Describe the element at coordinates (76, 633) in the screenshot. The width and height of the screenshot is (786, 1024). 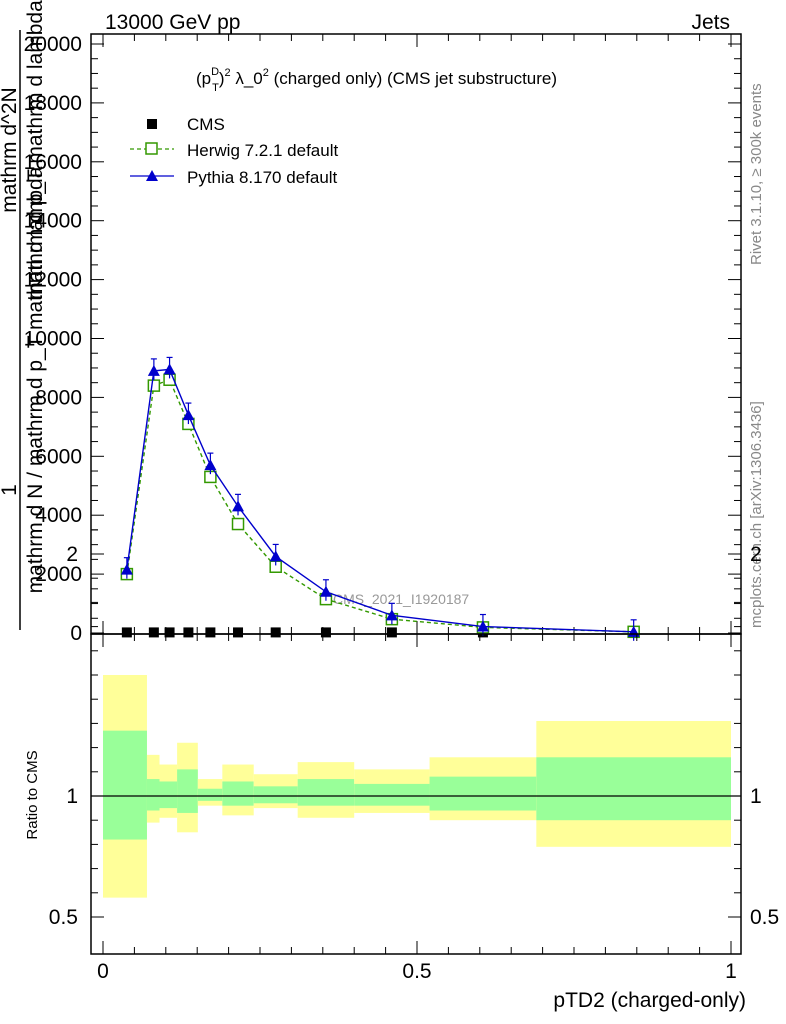
I see `y-tick-label: 0` at that location.